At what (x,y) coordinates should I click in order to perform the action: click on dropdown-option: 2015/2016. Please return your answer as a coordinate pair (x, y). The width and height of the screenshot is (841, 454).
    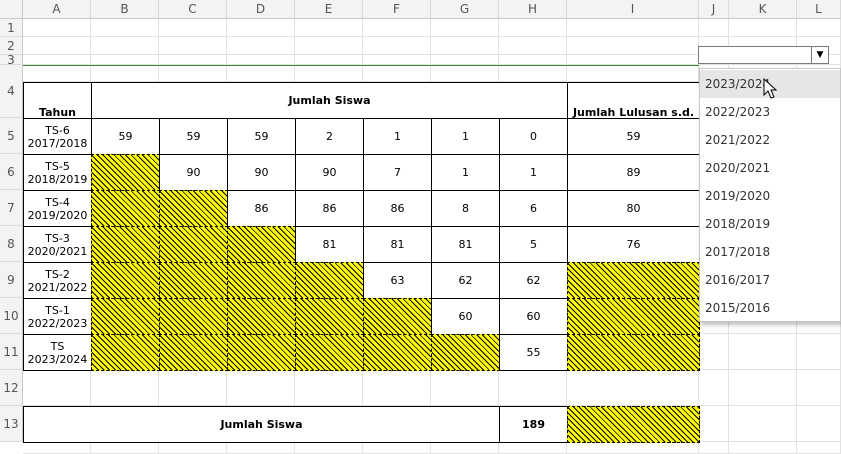
    Looking at the image, I should click on (738, 308).